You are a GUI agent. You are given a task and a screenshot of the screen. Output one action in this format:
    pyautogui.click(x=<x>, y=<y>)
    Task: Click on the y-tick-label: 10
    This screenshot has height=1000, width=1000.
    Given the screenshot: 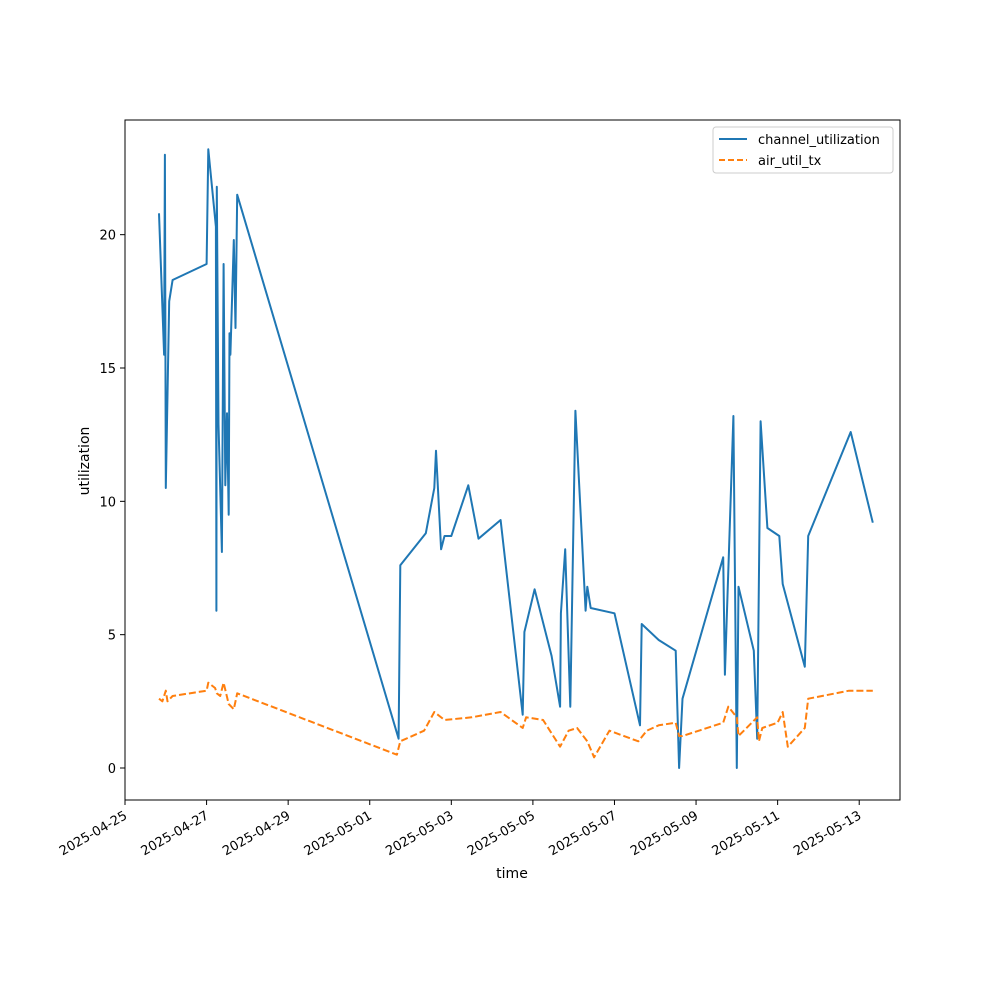 What is the action you would take?
    pyautogui.click(x=107, y=502)
    